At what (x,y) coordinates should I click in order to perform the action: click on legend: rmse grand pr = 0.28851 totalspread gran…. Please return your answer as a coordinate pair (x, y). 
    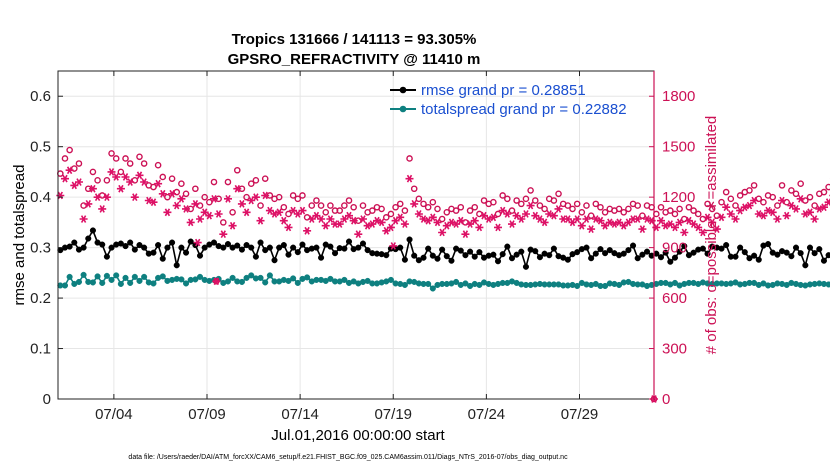
    Looking at the image, I should click on (508, 100).